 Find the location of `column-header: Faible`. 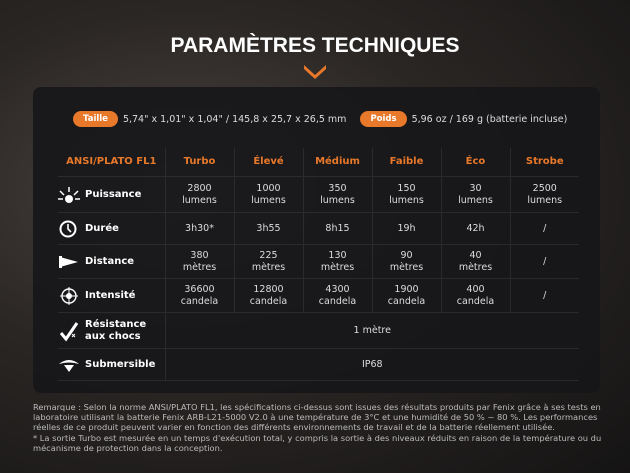

column-header: Faible is located at coordinates (406, 162).